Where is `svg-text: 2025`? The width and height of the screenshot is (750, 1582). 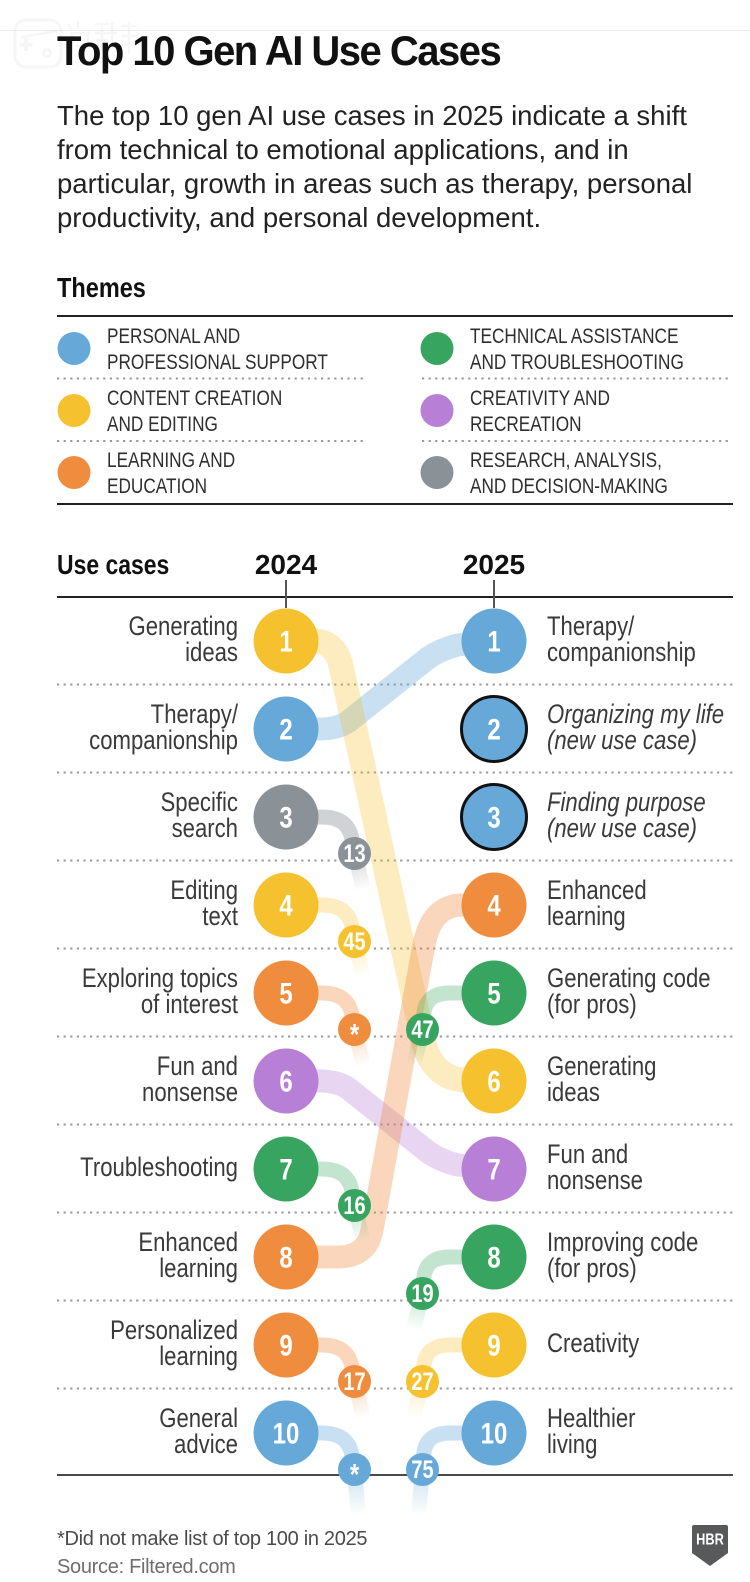
svg-text: 2025 is located at coordinates (494, 564).